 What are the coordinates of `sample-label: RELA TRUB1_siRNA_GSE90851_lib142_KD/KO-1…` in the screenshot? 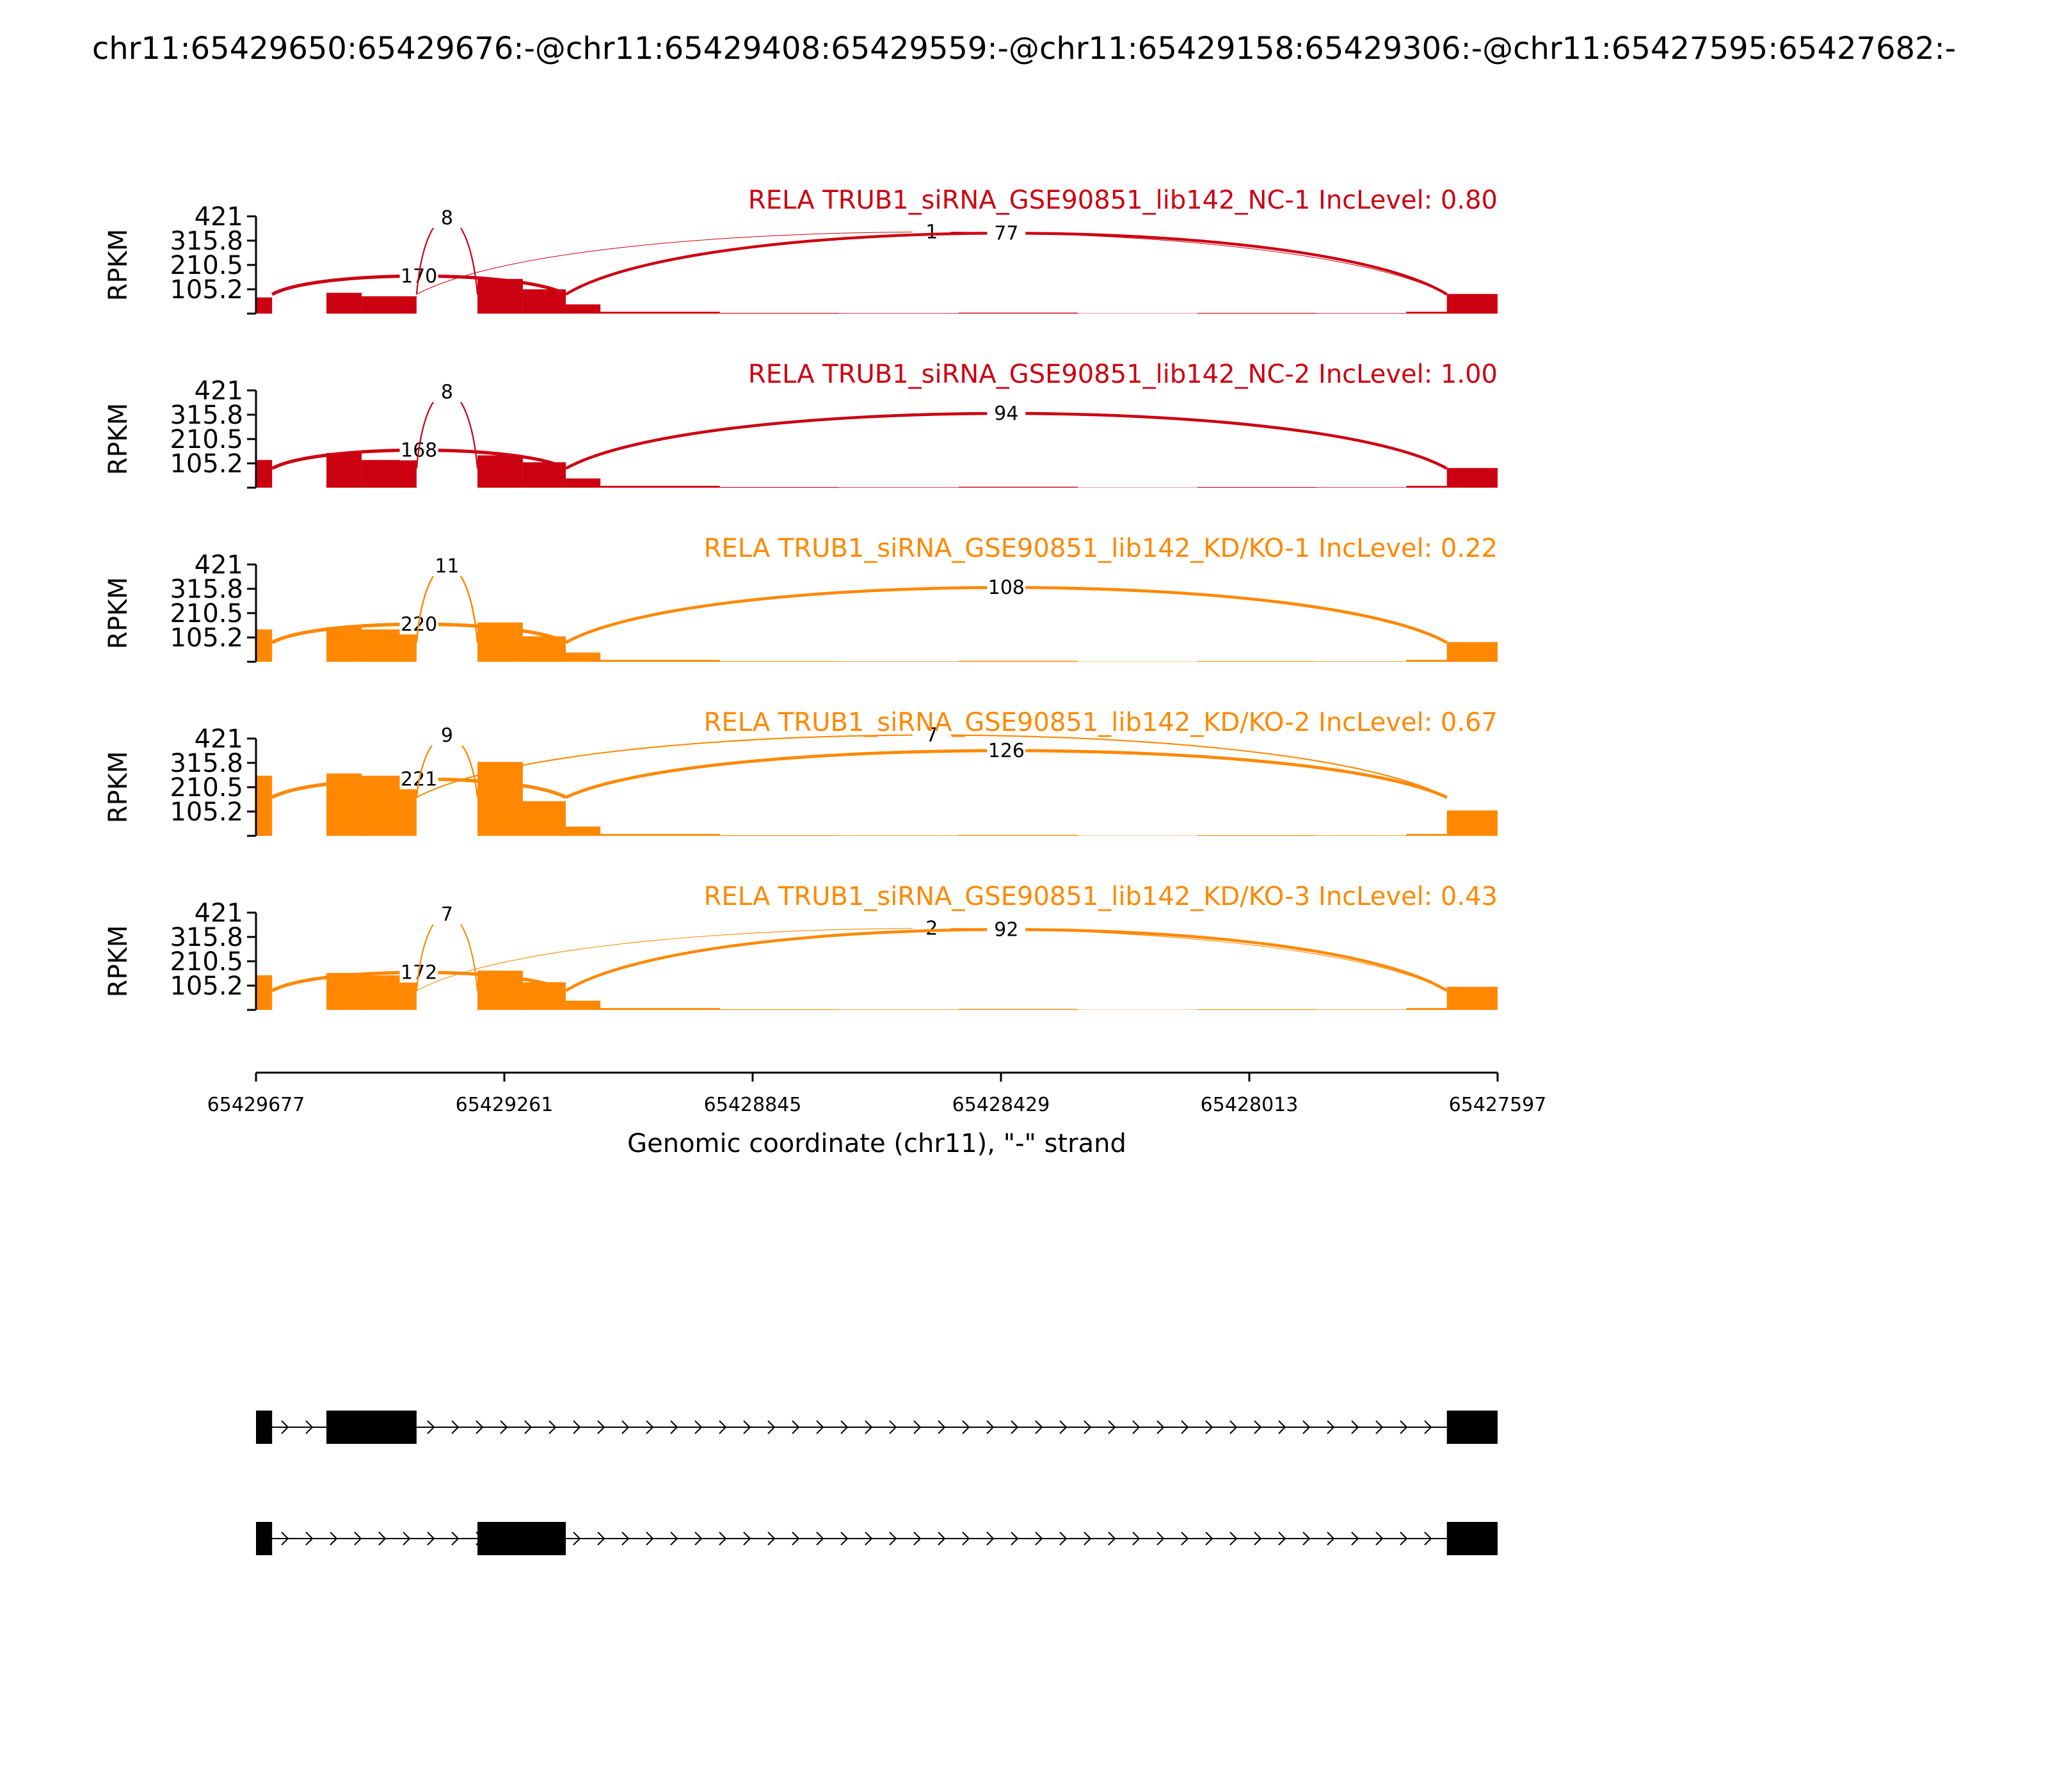 It's located at (1101, 548).